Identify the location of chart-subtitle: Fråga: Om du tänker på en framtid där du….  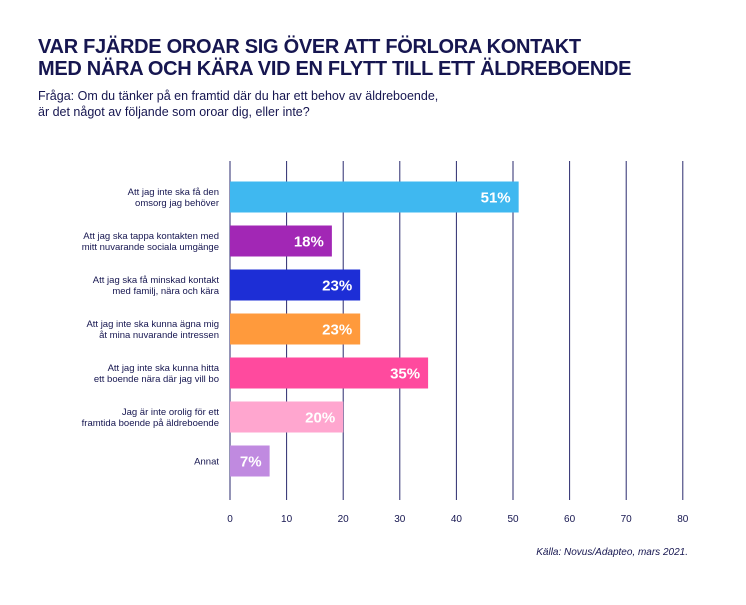
(378, 104).